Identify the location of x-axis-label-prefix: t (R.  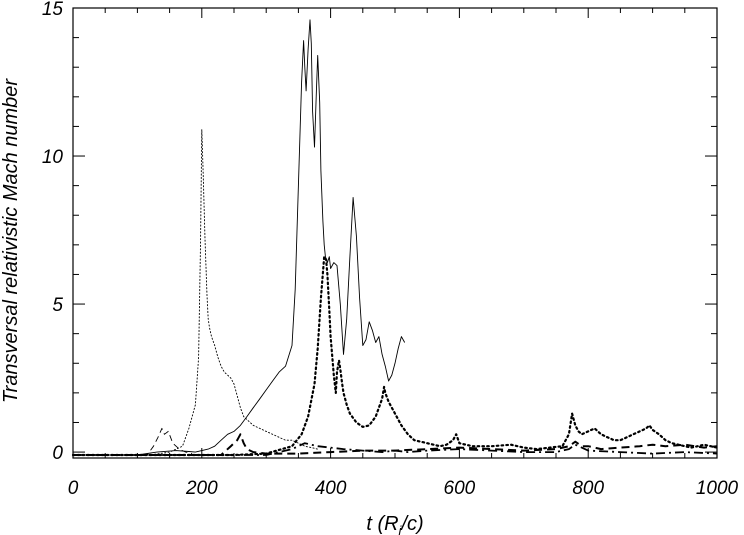
(382, 524).